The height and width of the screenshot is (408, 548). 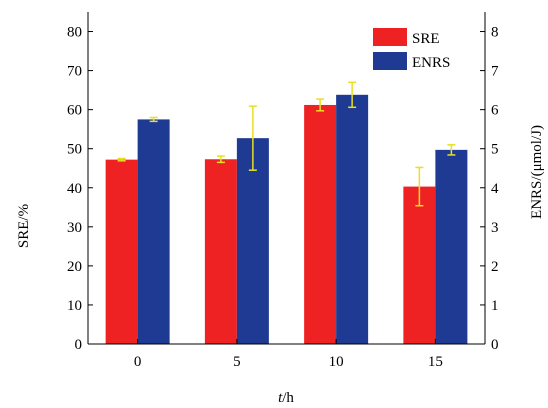 I want to click on y-tick-label-0: 0, so click(x=79, y=345).